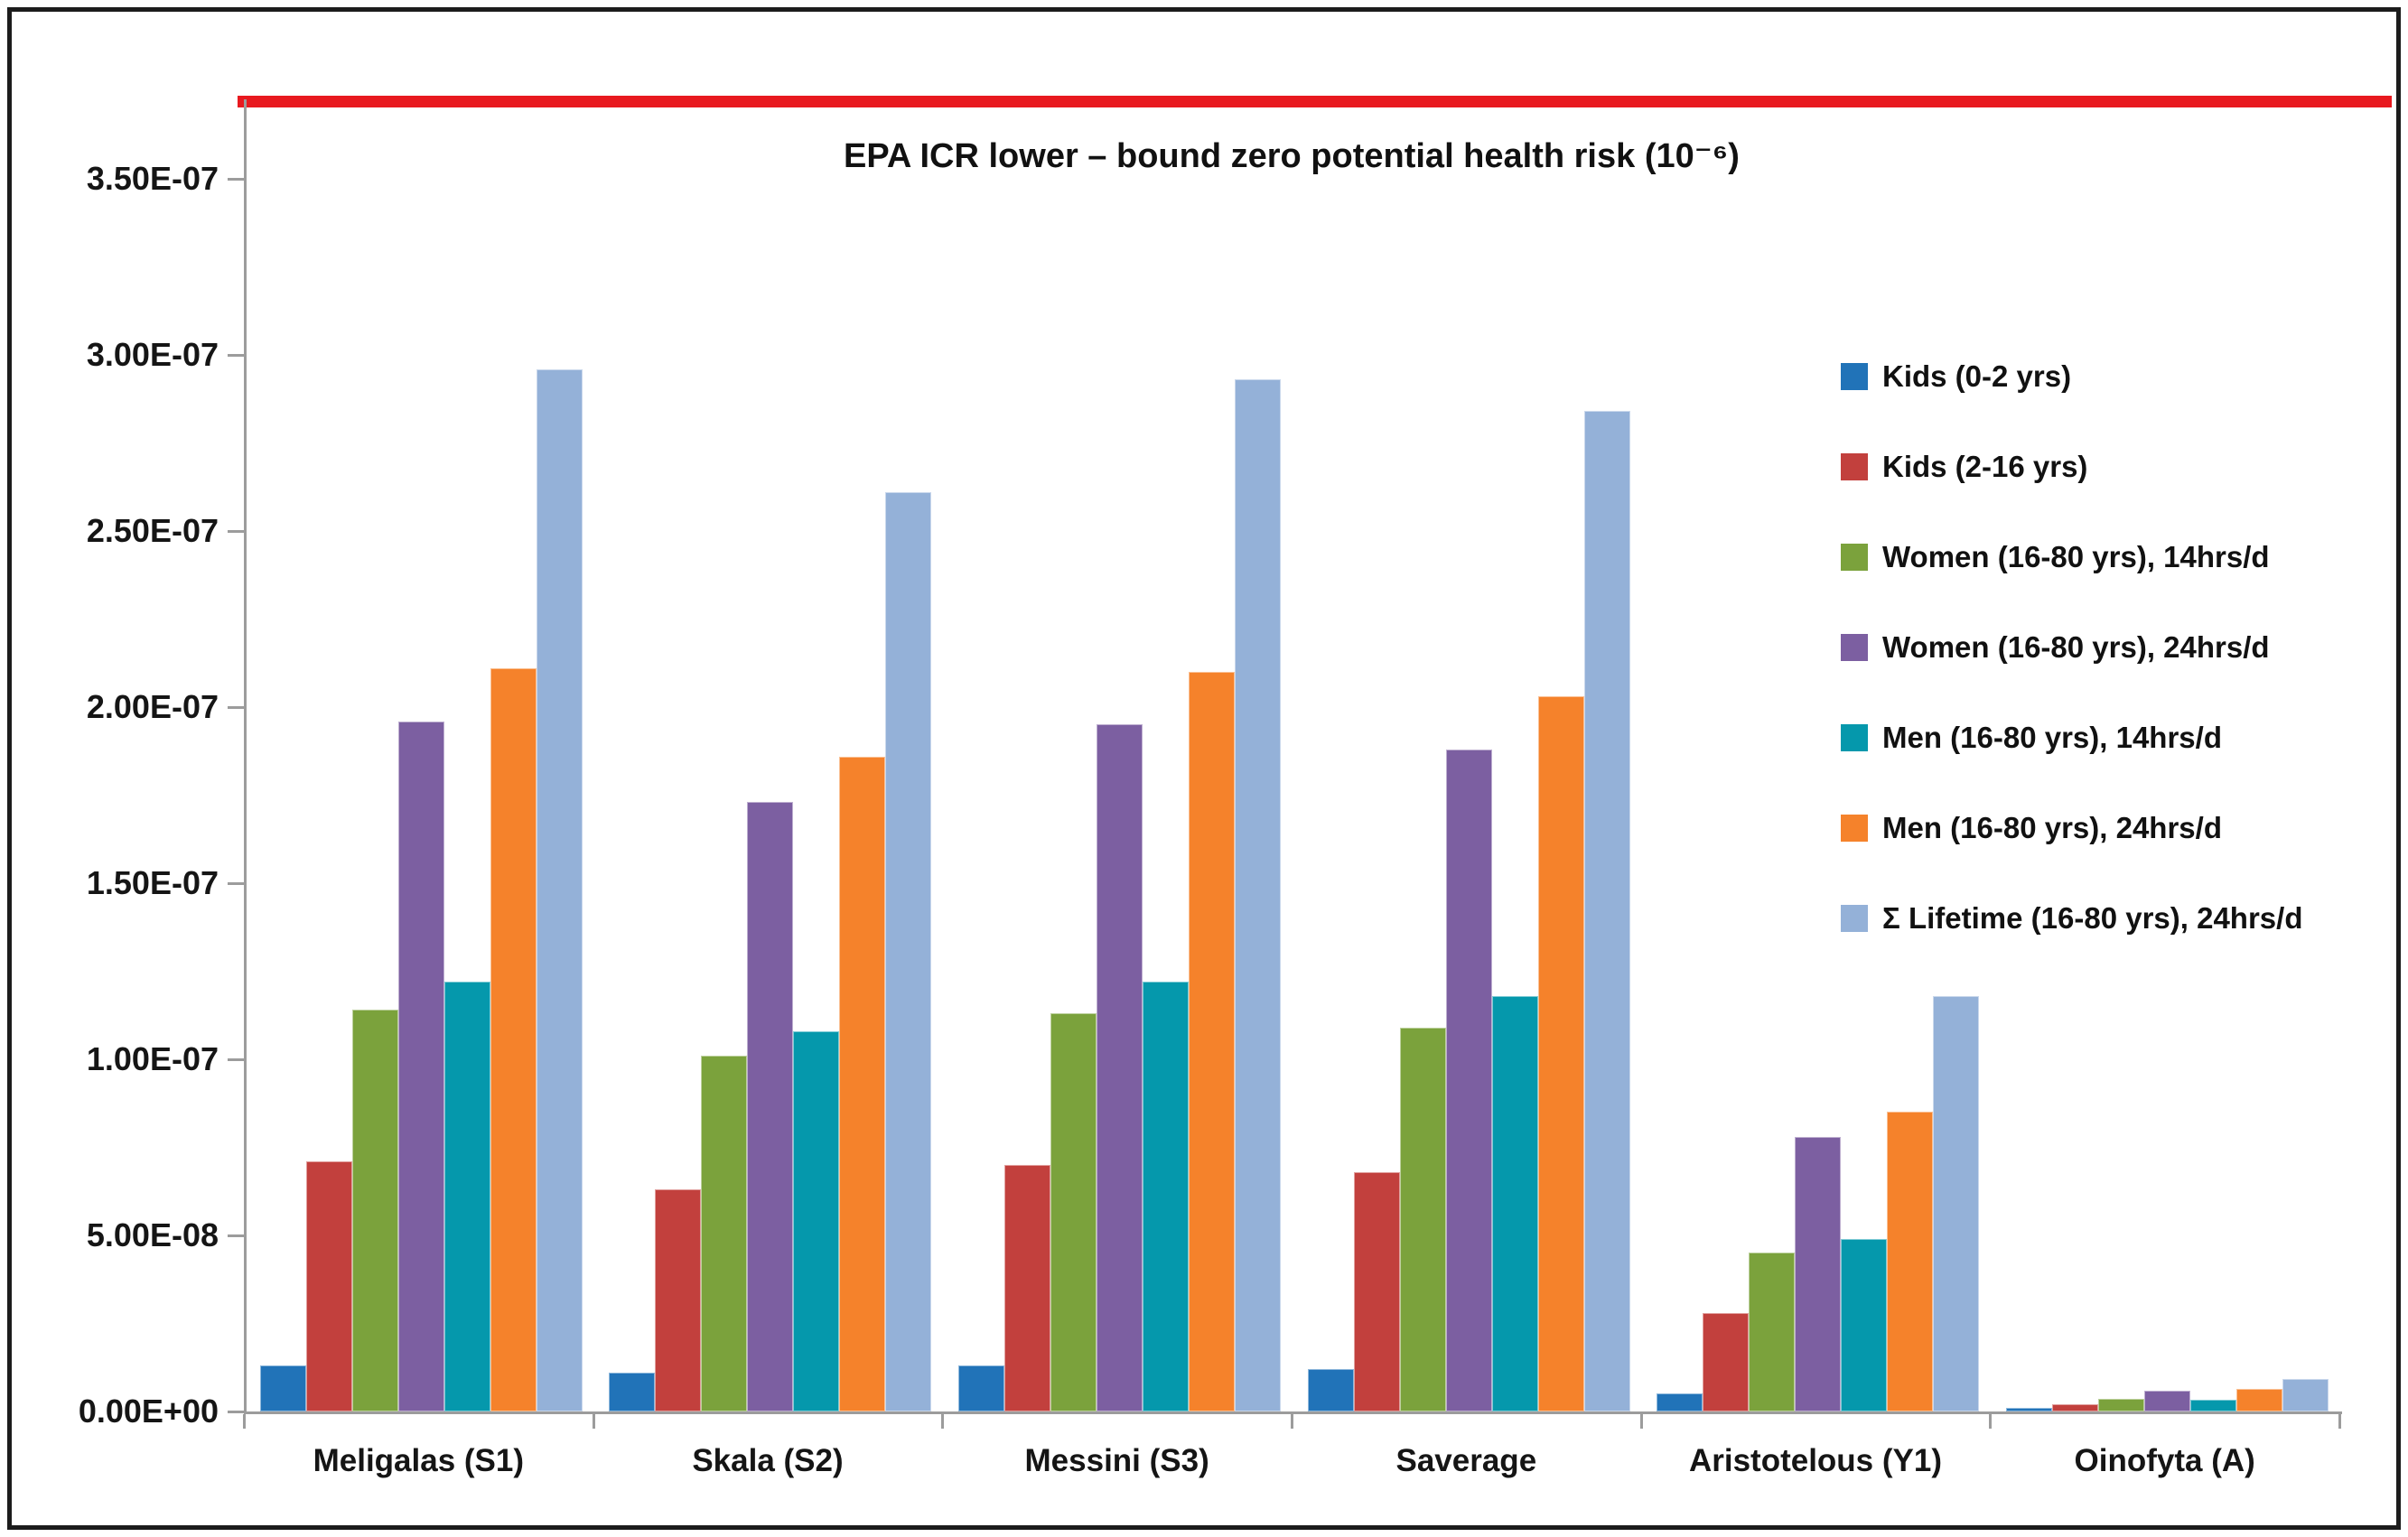 This screenshot has width=2408, height=1537. What do you see at coordinates (2093, 918) in the screenshot?
I see `legend-label: Σ Lifetime (16-80 yrs), 24hrs/d` at bounding box center [2093, 918].